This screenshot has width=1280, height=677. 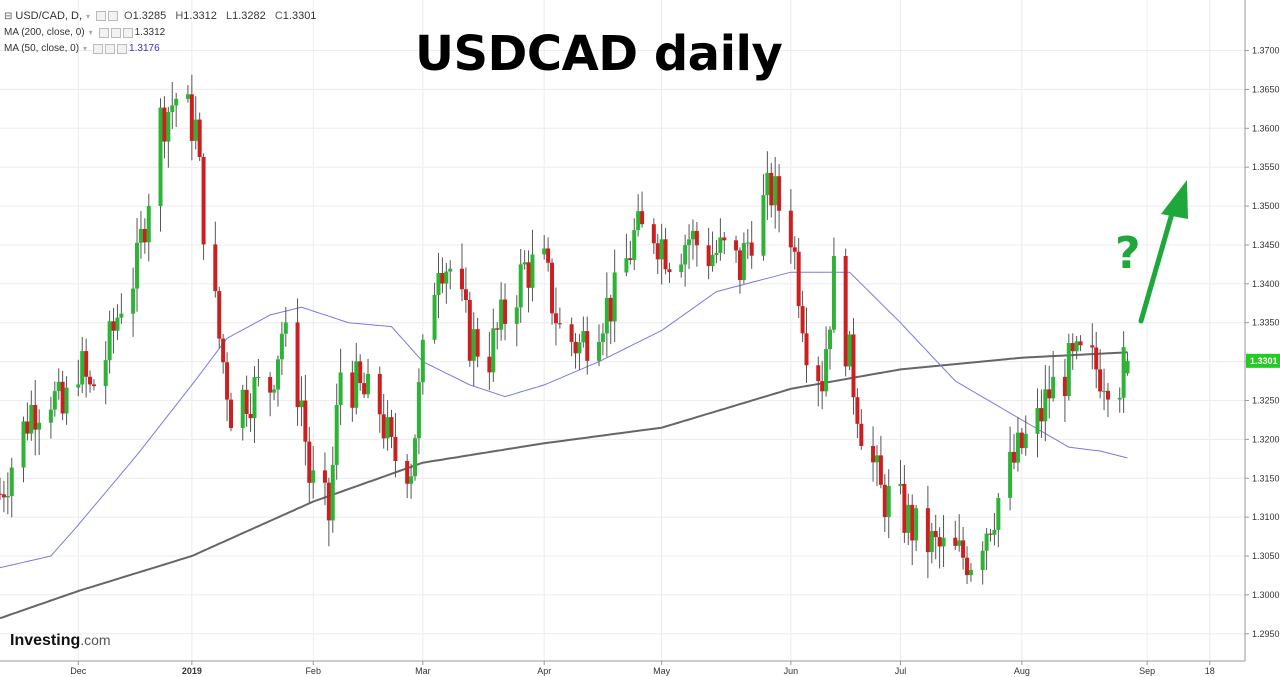 What do you see at coordinates (42, 48) in the screenshot?
I see `ma50-label: MA (50, close, 0)` at bounding box center [42, 48].